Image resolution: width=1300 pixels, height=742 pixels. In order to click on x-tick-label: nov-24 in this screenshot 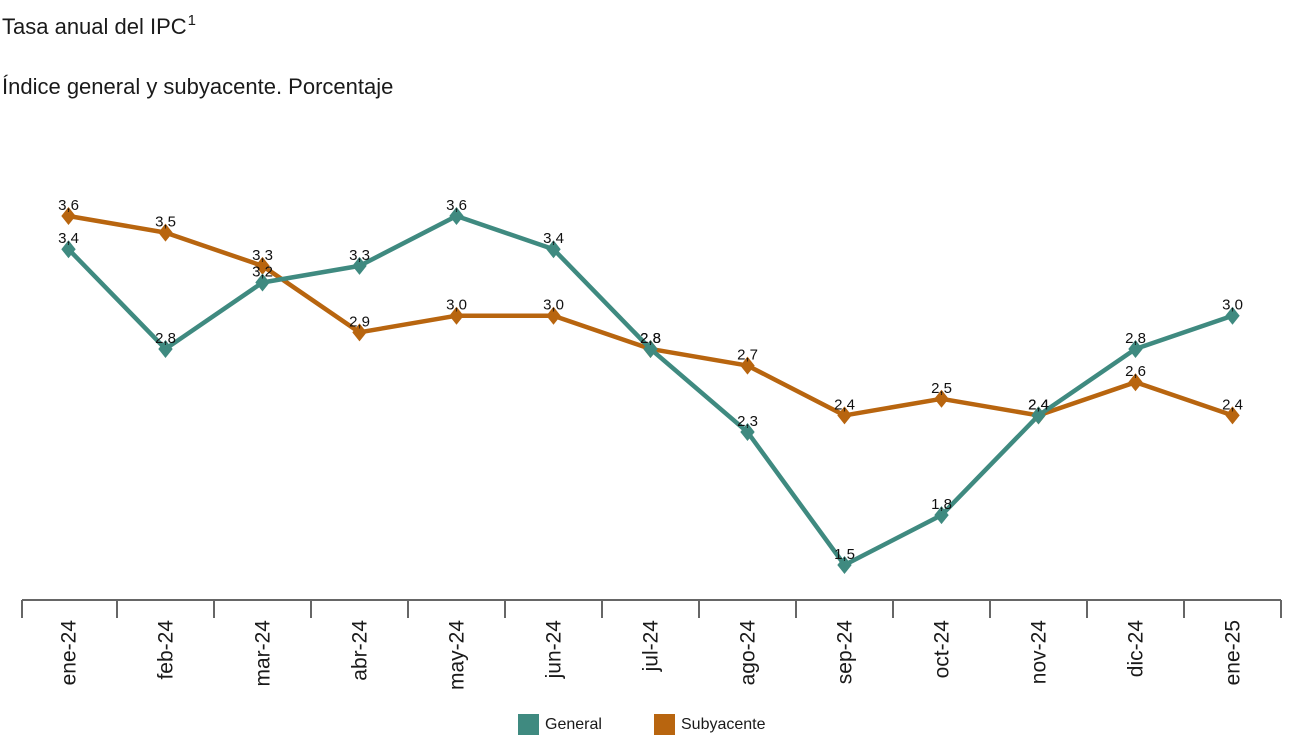, I will do `click(1039, 652)`.